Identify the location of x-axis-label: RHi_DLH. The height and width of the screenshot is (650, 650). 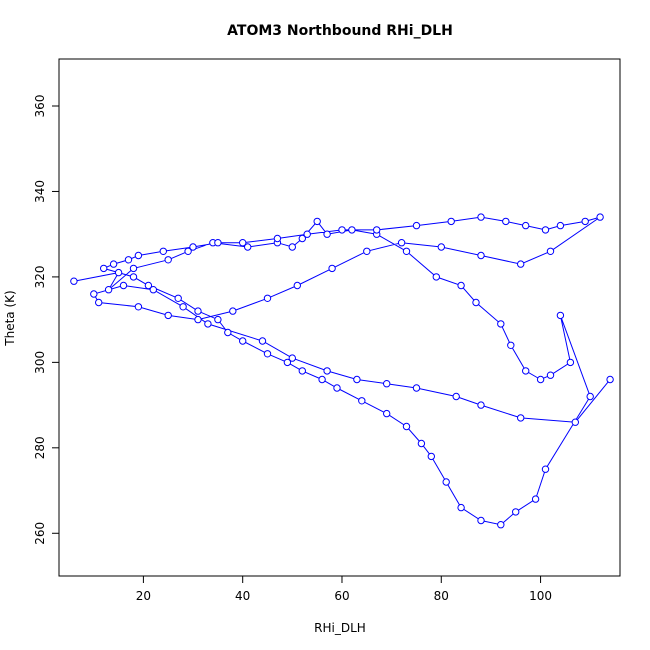
(340, 628).